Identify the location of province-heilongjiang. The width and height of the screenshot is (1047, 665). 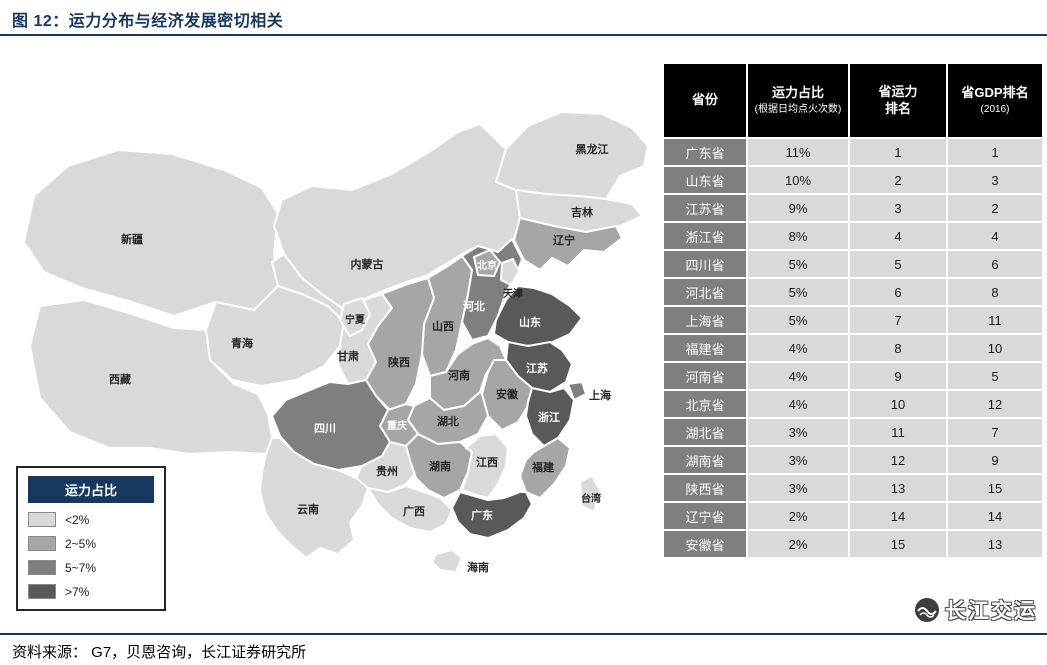
(572, 155).